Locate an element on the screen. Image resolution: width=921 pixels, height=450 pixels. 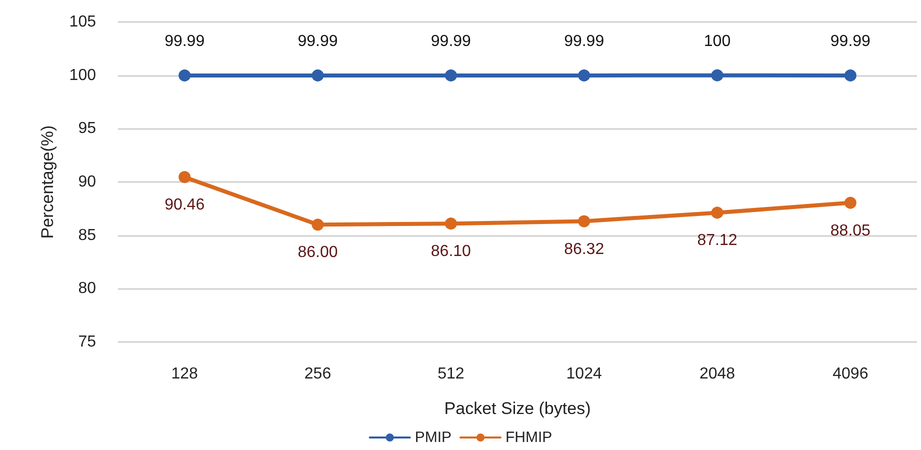
y-tick-label: 90 is located at coordinates (87, 182).